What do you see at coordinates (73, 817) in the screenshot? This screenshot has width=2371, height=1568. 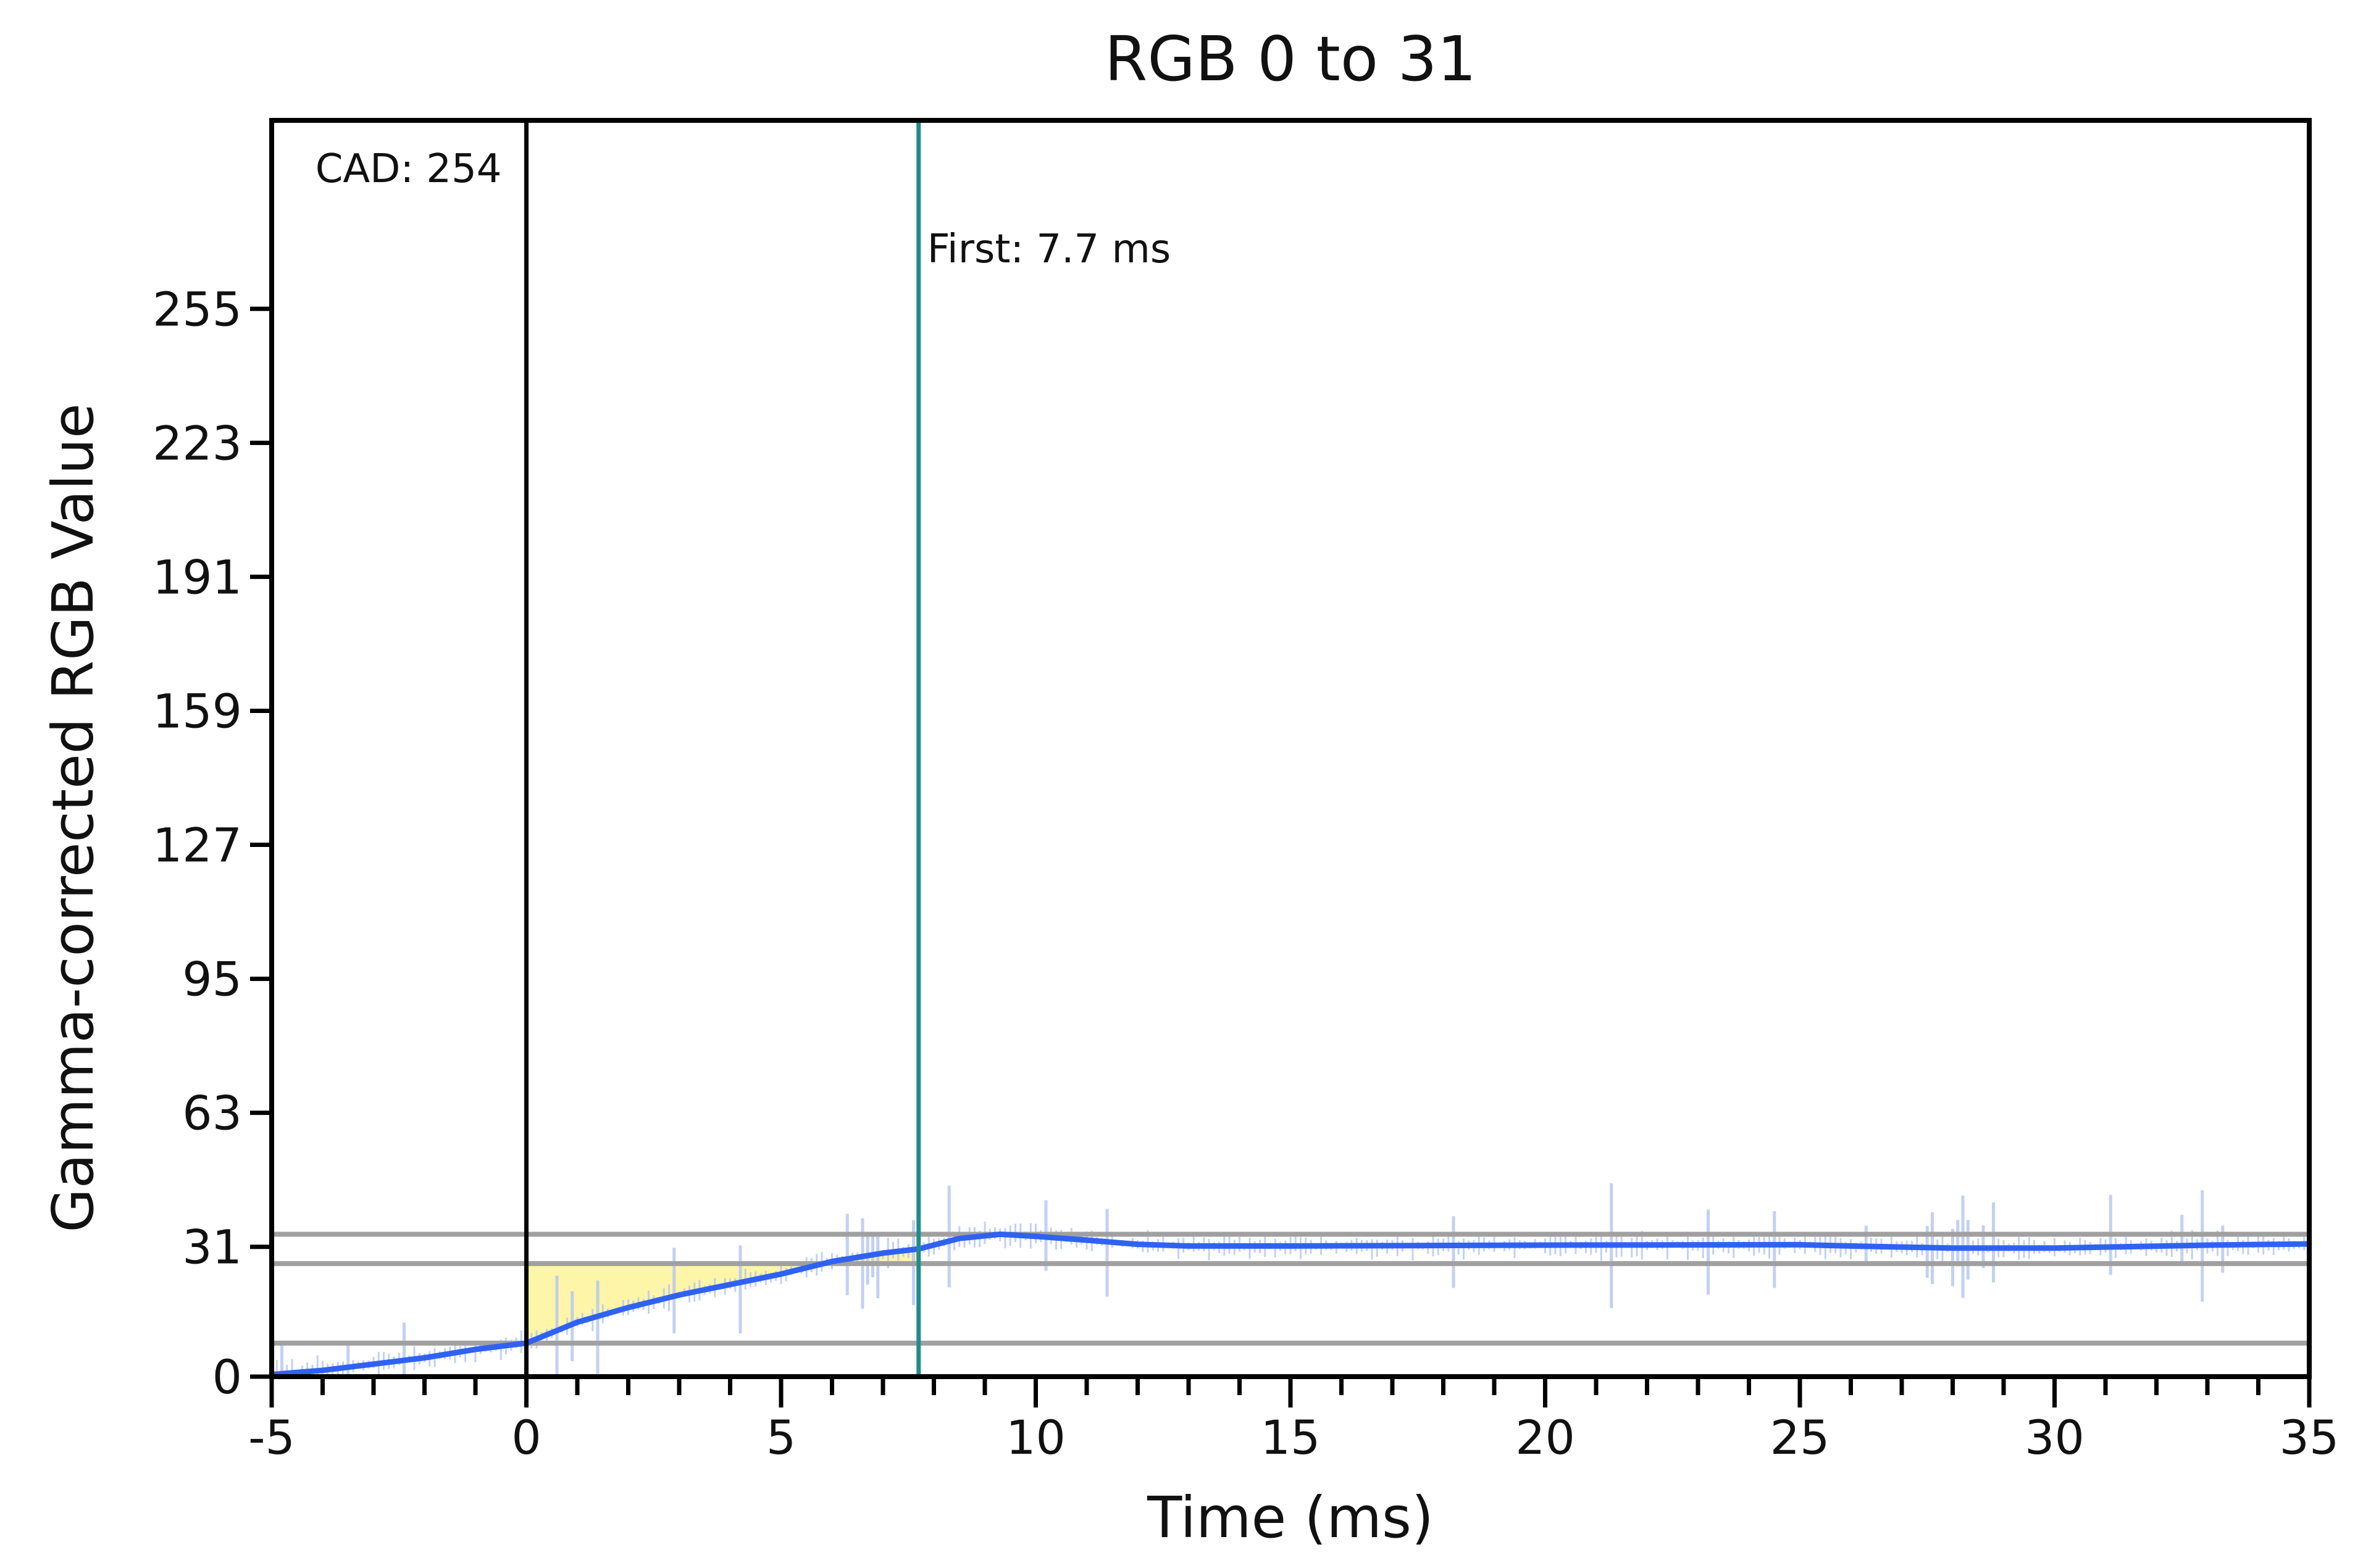 I see `y-axis-label: Gamma-corrected RGB Value` at bounding box center [73, 817].